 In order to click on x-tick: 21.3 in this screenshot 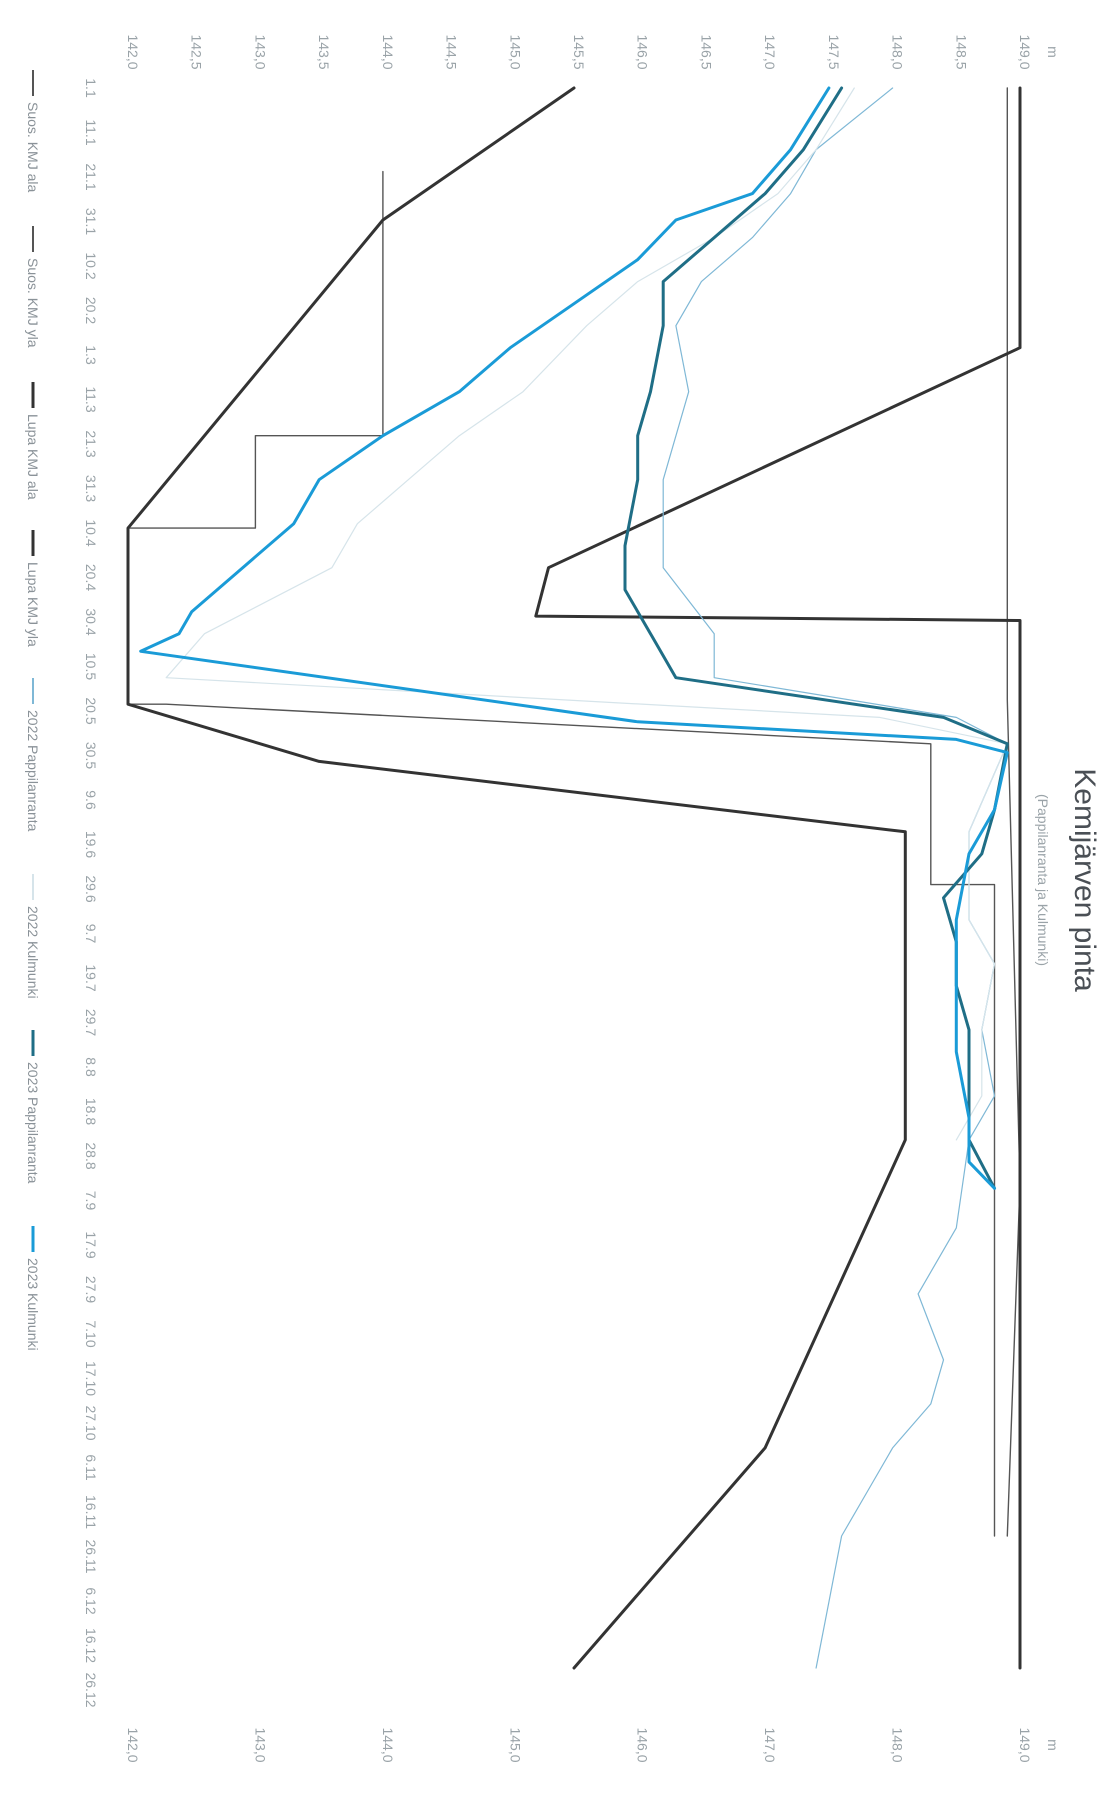, I will do `click(91, 443)`.